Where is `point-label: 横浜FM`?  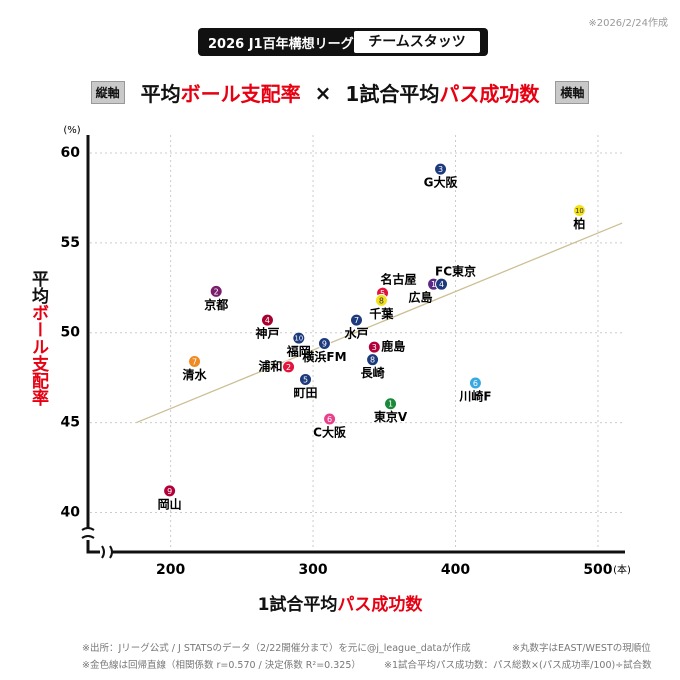
point-label: 横浜FM is located at coordinates (324, 356).